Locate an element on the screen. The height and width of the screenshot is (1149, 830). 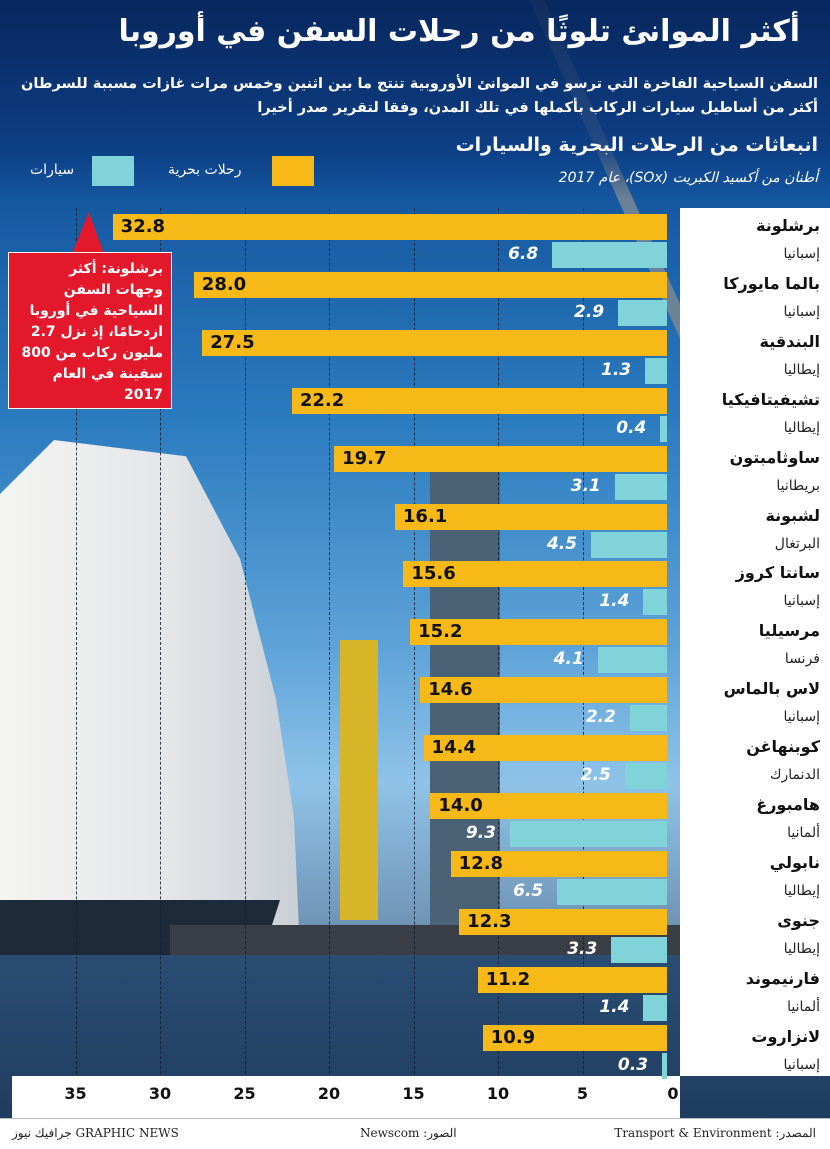
category-label-column is located at coordinates (755, 642).